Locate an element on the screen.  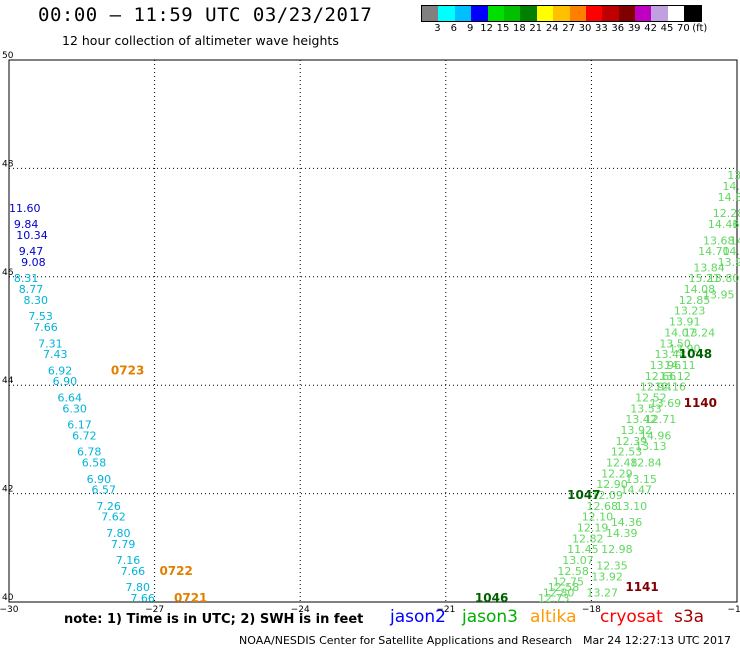
y-tick-label: 44 is located at coordinates (8, 381).